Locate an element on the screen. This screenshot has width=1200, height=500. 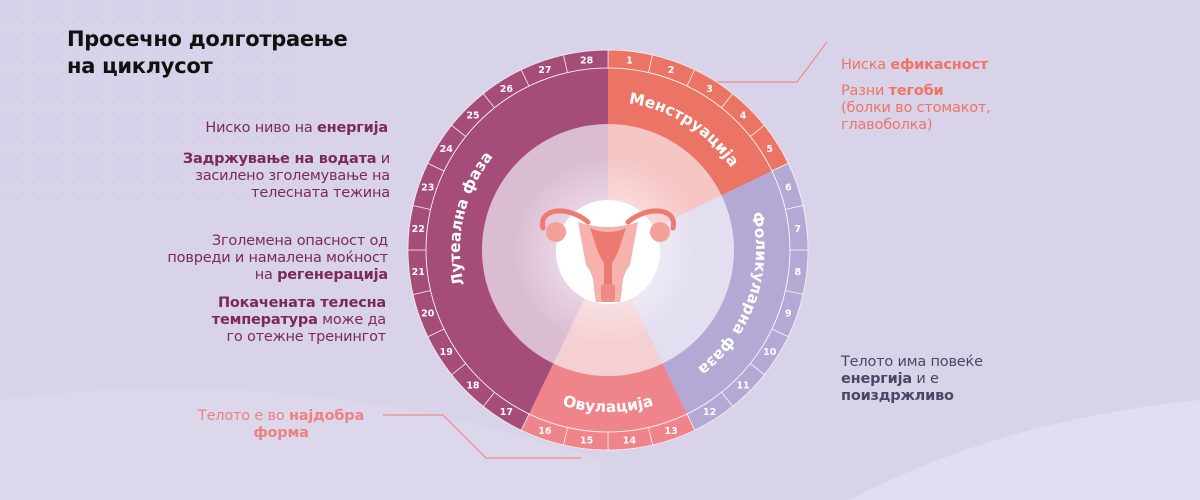
day-number: 16 is located at coordinates (545, 431).